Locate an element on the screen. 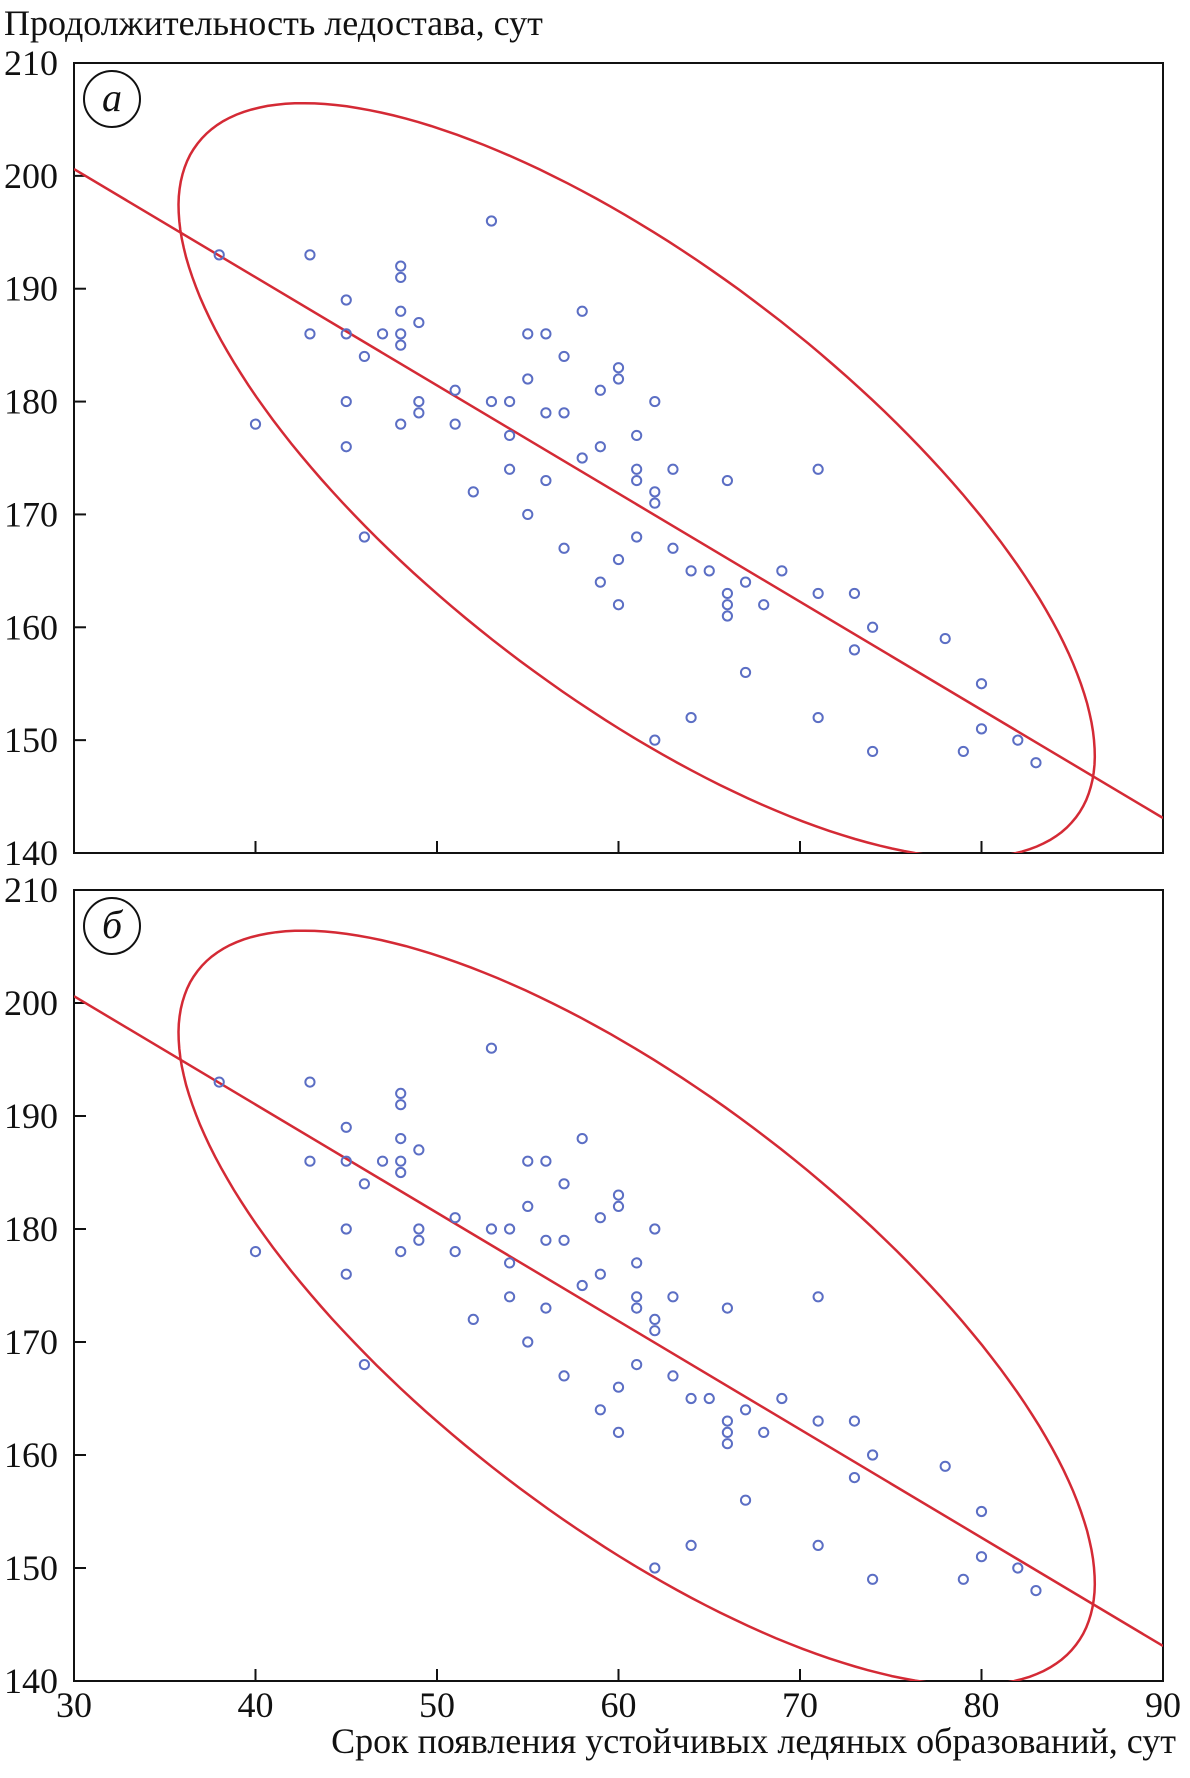 This screenshot has height=1778, width=1190. x-tick-label: 80 is located at coordinates (982, 1705).